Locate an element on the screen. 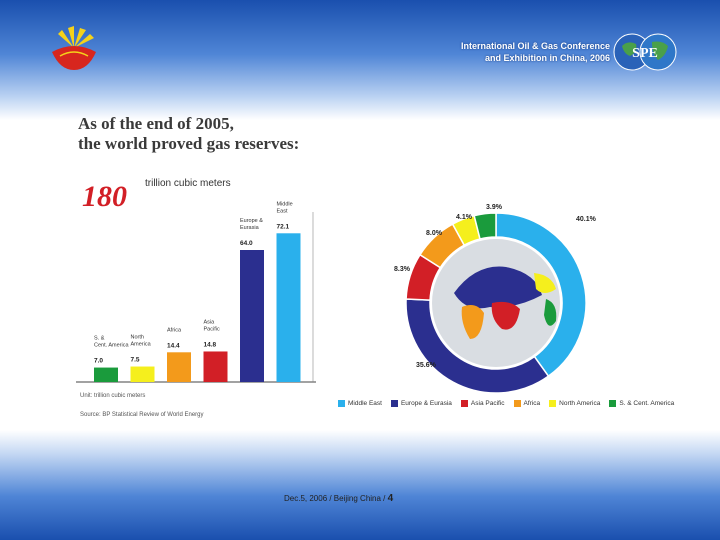  bar-category-label-europe-eurasia: Europe & Eurasia is located at coordinates (251, 224).